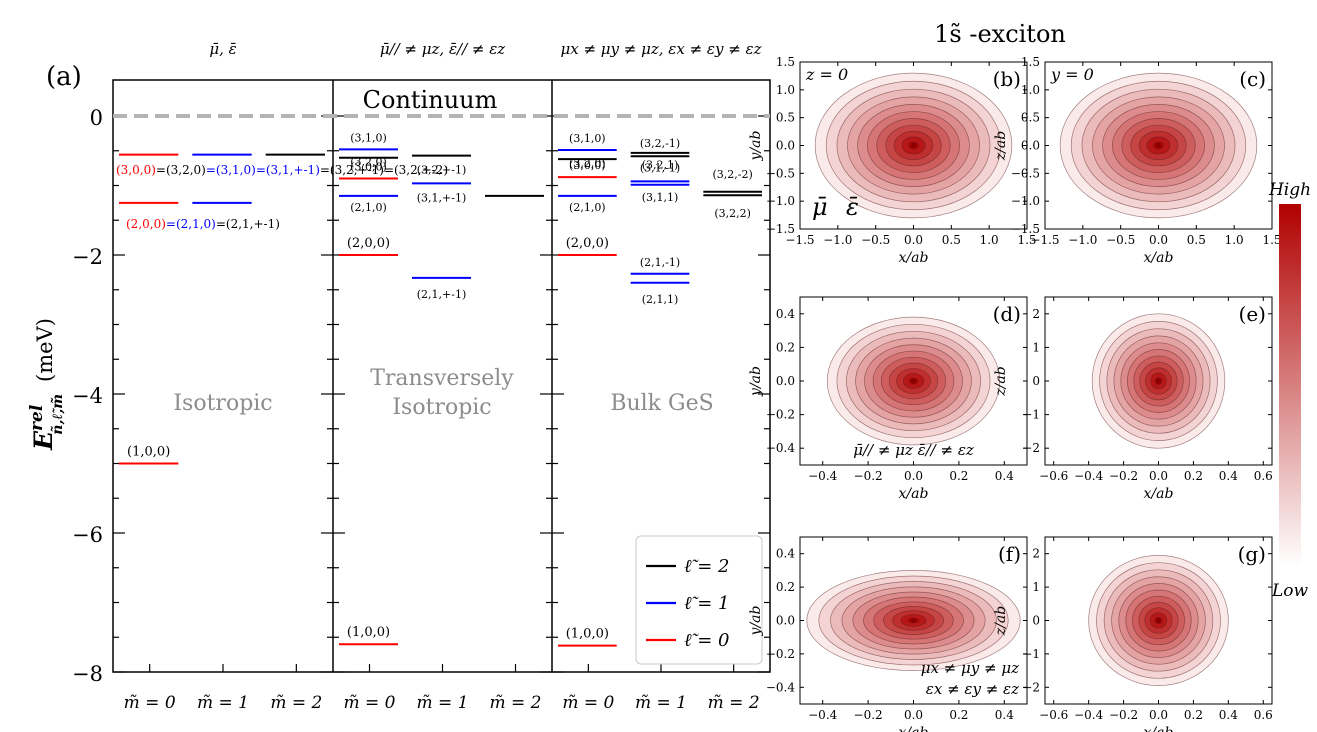  What do you see at coordinates (368, 243) in the screenshot?
I see `level-label: (2,0,0)` at bounding box center [368, 243].